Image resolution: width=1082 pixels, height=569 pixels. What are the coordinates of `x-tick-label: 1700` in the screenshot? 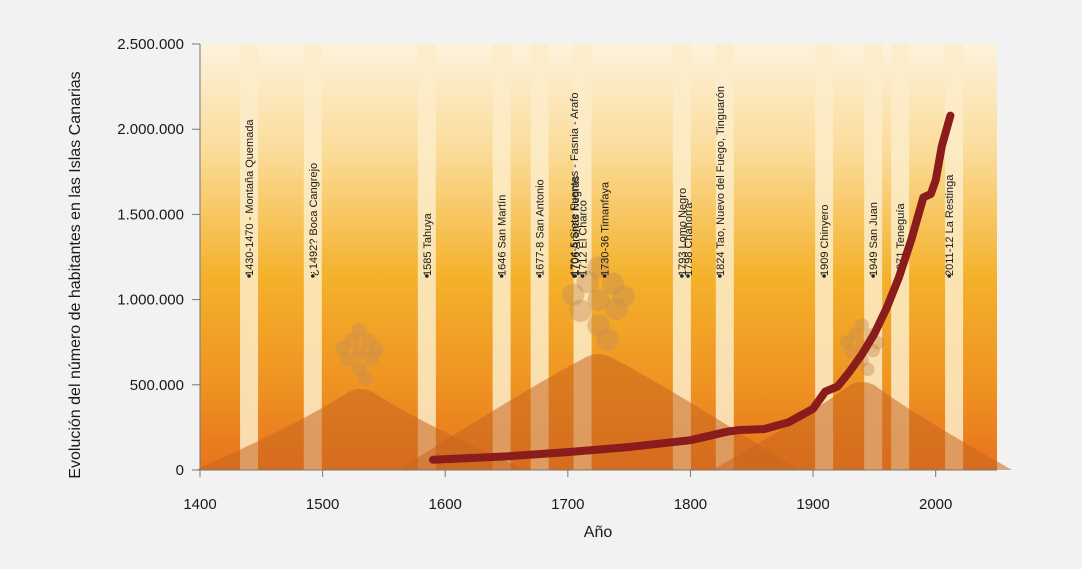 It's located at (567, 504).